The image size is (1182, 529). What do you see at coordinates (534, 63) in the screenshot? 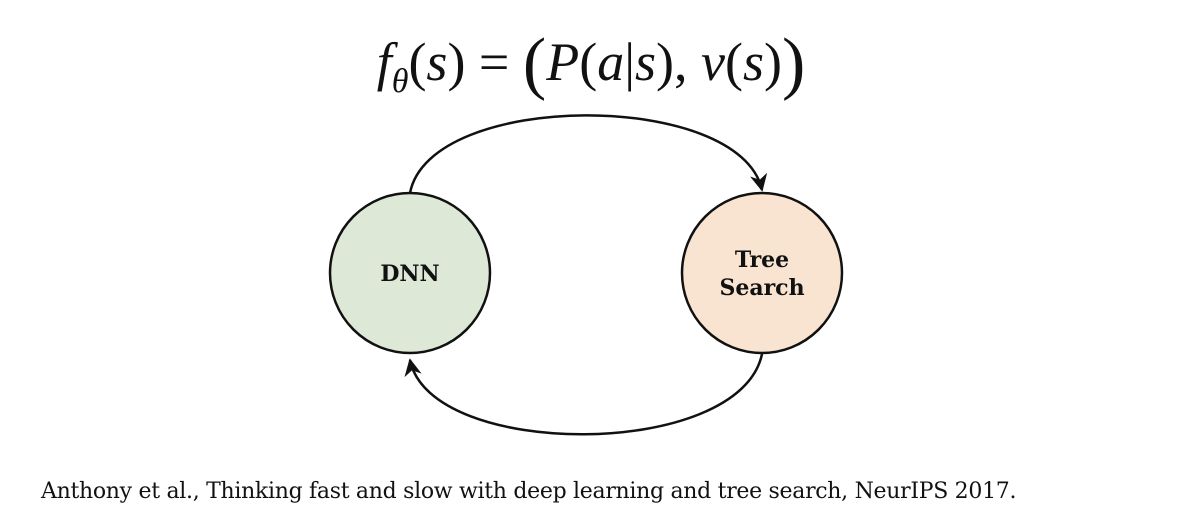
I see `formula-big-paren: (` at bounding box center [534, 63].